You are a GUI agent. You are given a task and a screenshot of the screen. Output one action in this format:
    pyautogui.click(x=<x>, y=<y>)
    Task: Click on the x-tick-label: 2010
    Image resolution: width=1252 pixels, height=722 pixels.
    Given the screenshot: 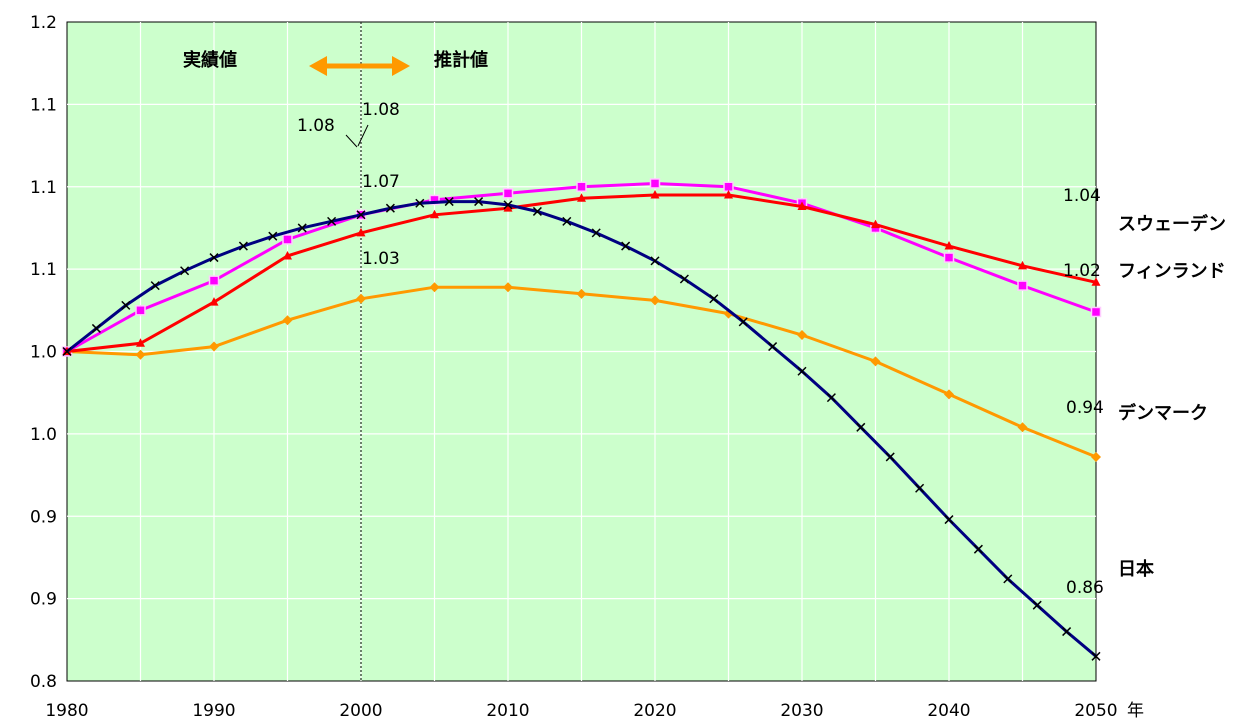 What is the action you would take?
    pyautogui.click(x=507, y=711)
    